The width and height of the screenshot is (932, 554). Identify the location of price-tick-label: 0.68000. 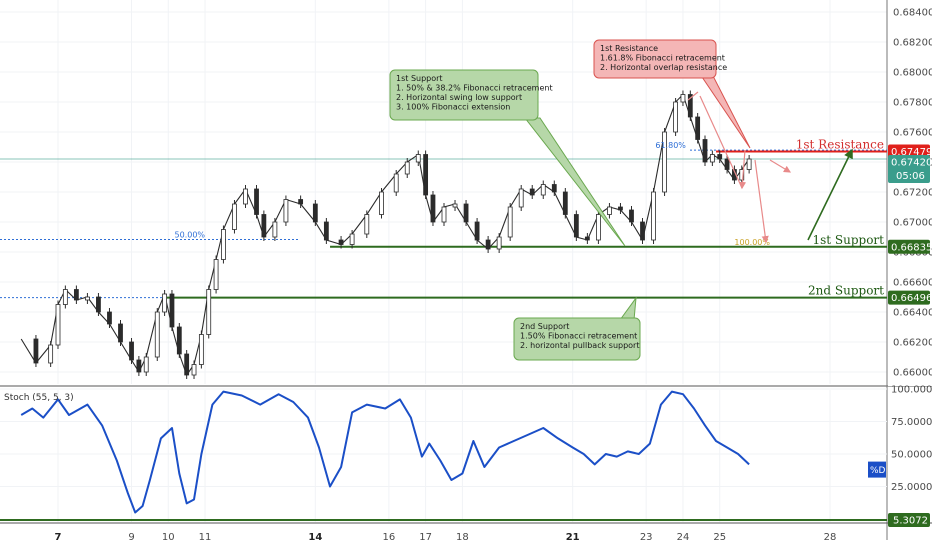
(912, 73).